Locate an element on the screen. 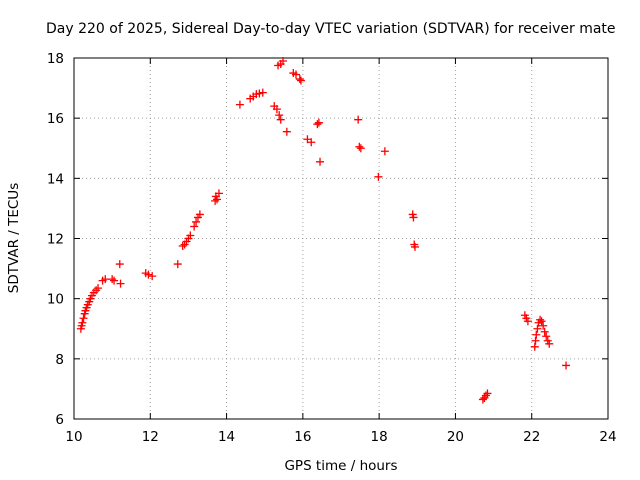 The image size is (640, 480). x-tick-label: 10 is located at coordinates (73, 437).